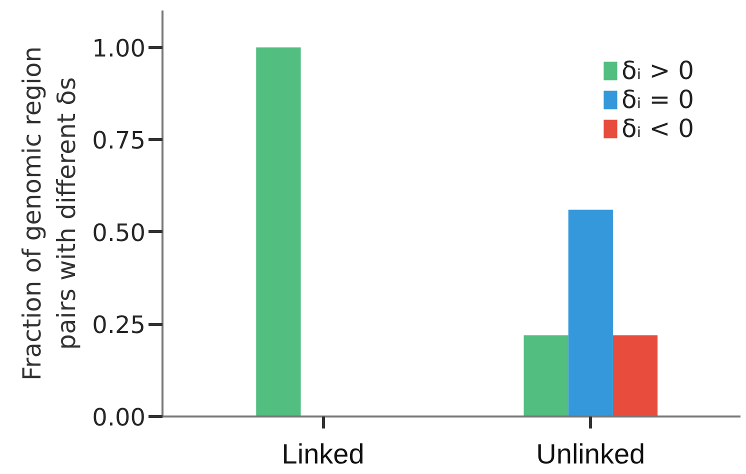  I want to click on x-tick-label: Unlinked, so click(591, 454).